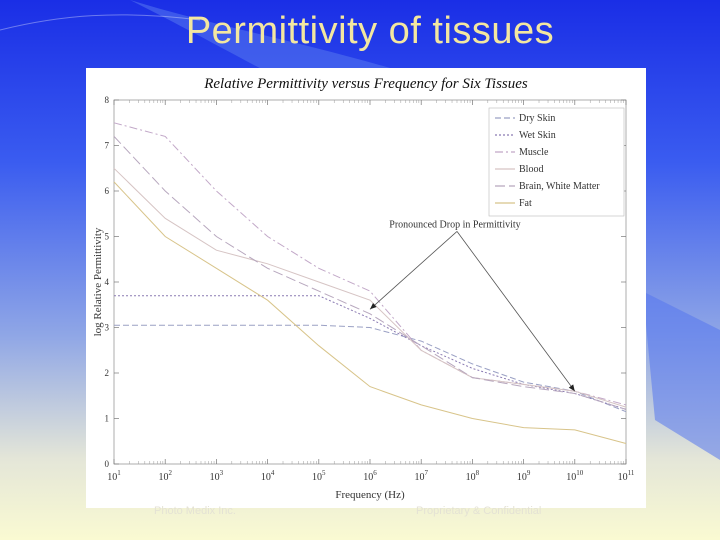 This screenshot has height=540, width=720. Describe the element at coordinates (454, 224) in the screenshot. I see `annotation-text: Pronounced Drop in Permittivity` at that location.